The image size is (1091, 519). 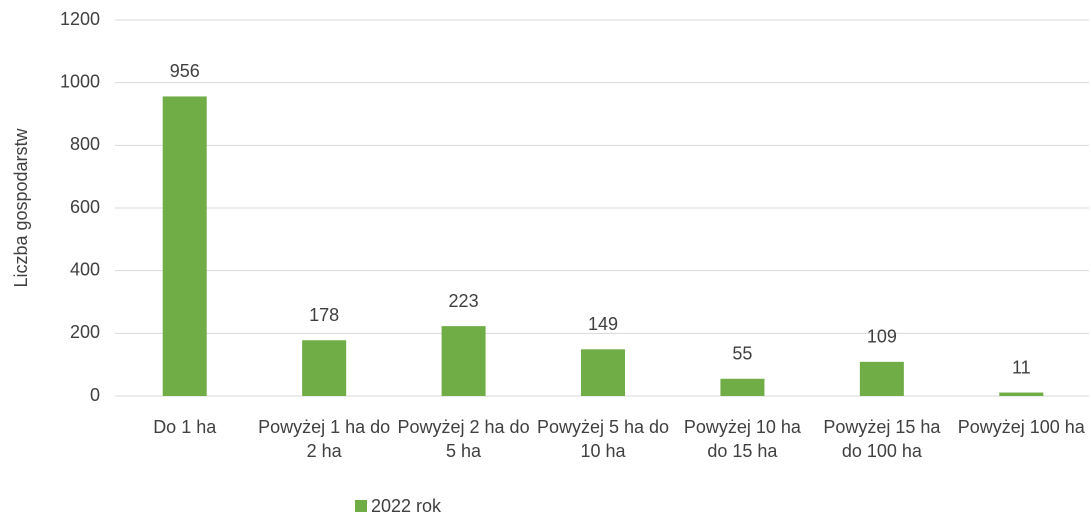 I want to click on y-tick-label: 1000, so click(x=80, y=81).